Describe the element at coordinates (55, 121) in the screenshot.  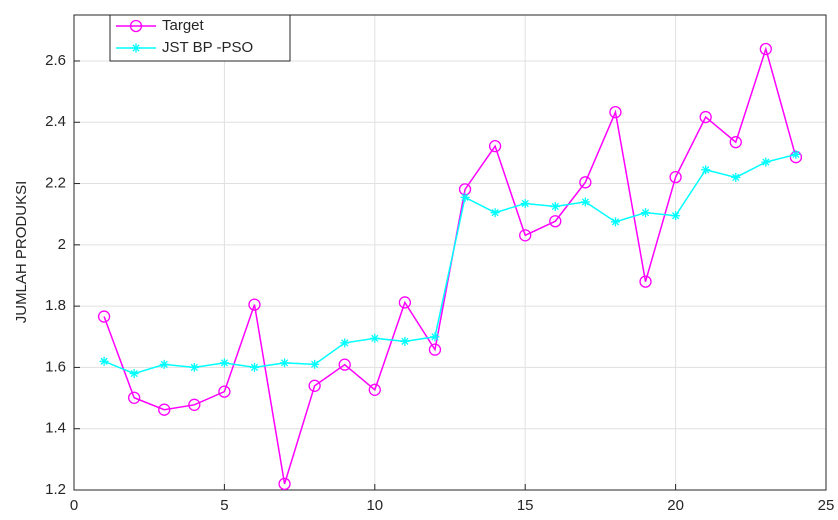
I see `y-tick-label: 2.4` at that location.